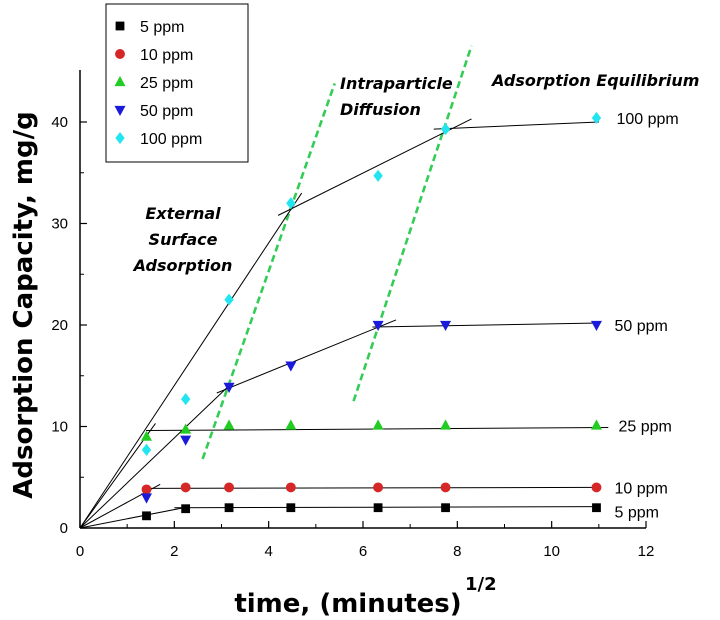 The width and height of the screenshot is (720, 620). I want to click on legend-box, so click(177, 83).